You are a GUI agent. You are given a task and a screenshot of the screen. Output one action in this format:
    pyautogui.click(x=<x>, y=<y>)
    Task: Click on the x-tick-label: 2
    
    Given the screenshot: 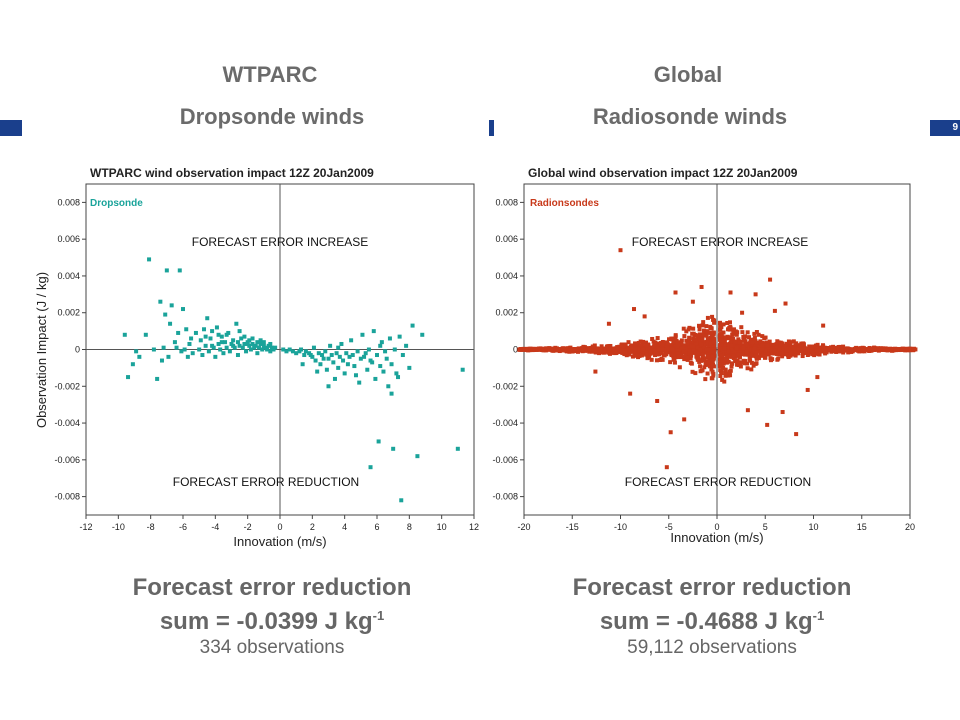 What is the action you would take?
    pyautogui.click(x=312, y=527)
    